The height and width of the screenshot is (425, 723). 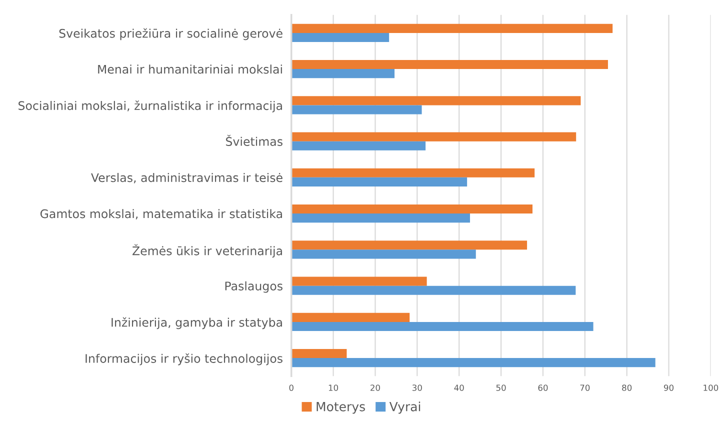 I want to click on y-tick-label: Gamtos mokslai, matematika ir statistika, so click(x=161, y=214).